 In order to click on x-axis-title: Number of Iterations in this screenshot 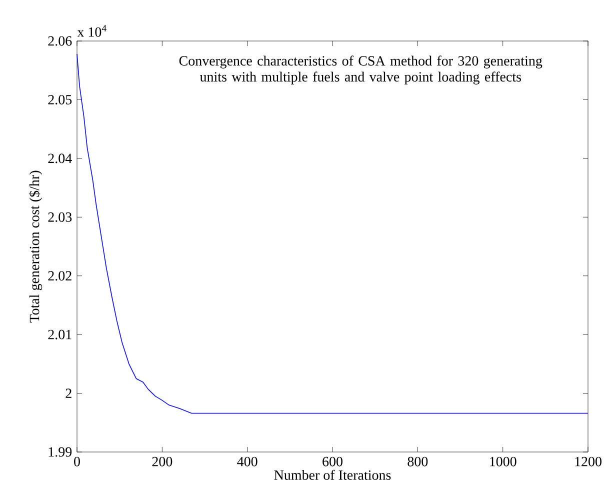, I will do `click(332, 475)`.